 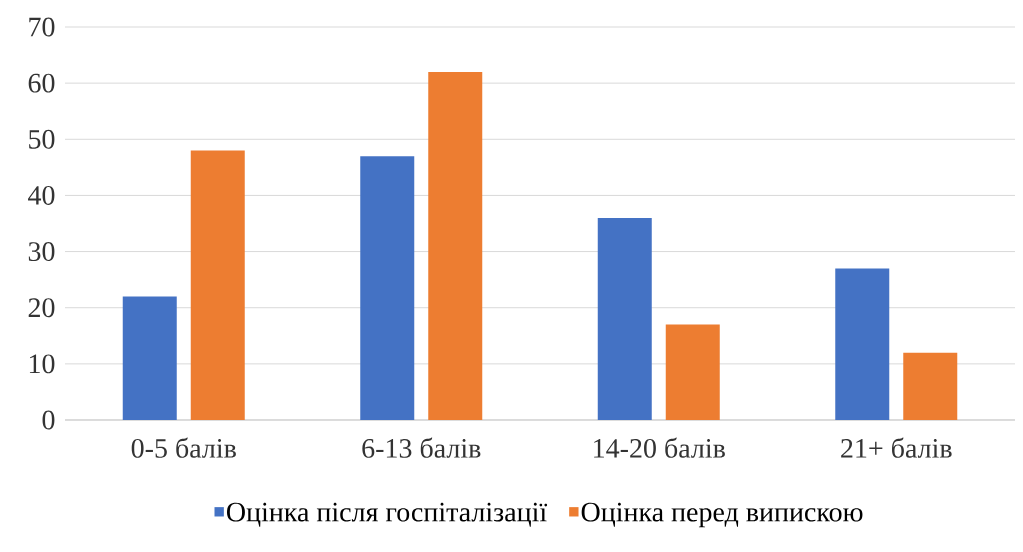 What do you see at coordinates (183, 447) in the screenshot?
I see `x-tick-label: 0-5 балів` at bounding box center [183, 447].